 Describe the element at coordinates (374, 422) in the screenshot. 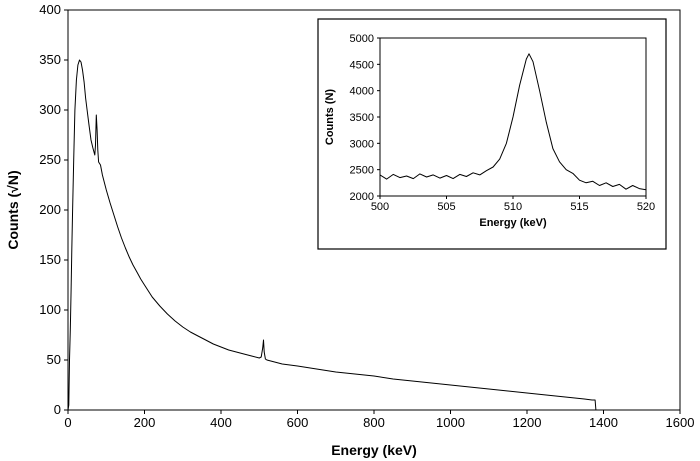

I see `main-x-tick-label: 800` at that location.